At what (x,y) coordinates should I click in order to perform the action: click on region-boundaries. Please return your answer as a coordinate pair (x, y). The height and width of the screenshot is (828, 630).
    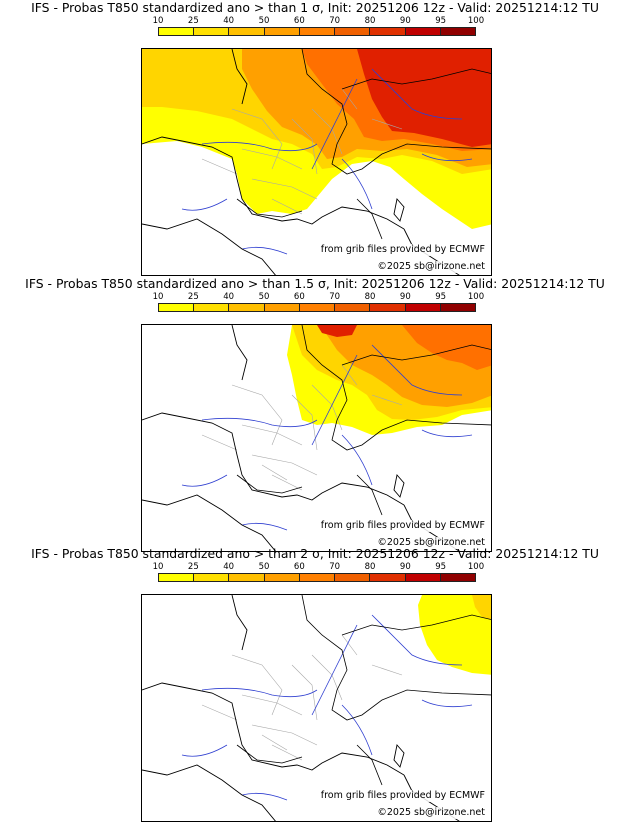
    Looking at the image, I should click on (302, 697).